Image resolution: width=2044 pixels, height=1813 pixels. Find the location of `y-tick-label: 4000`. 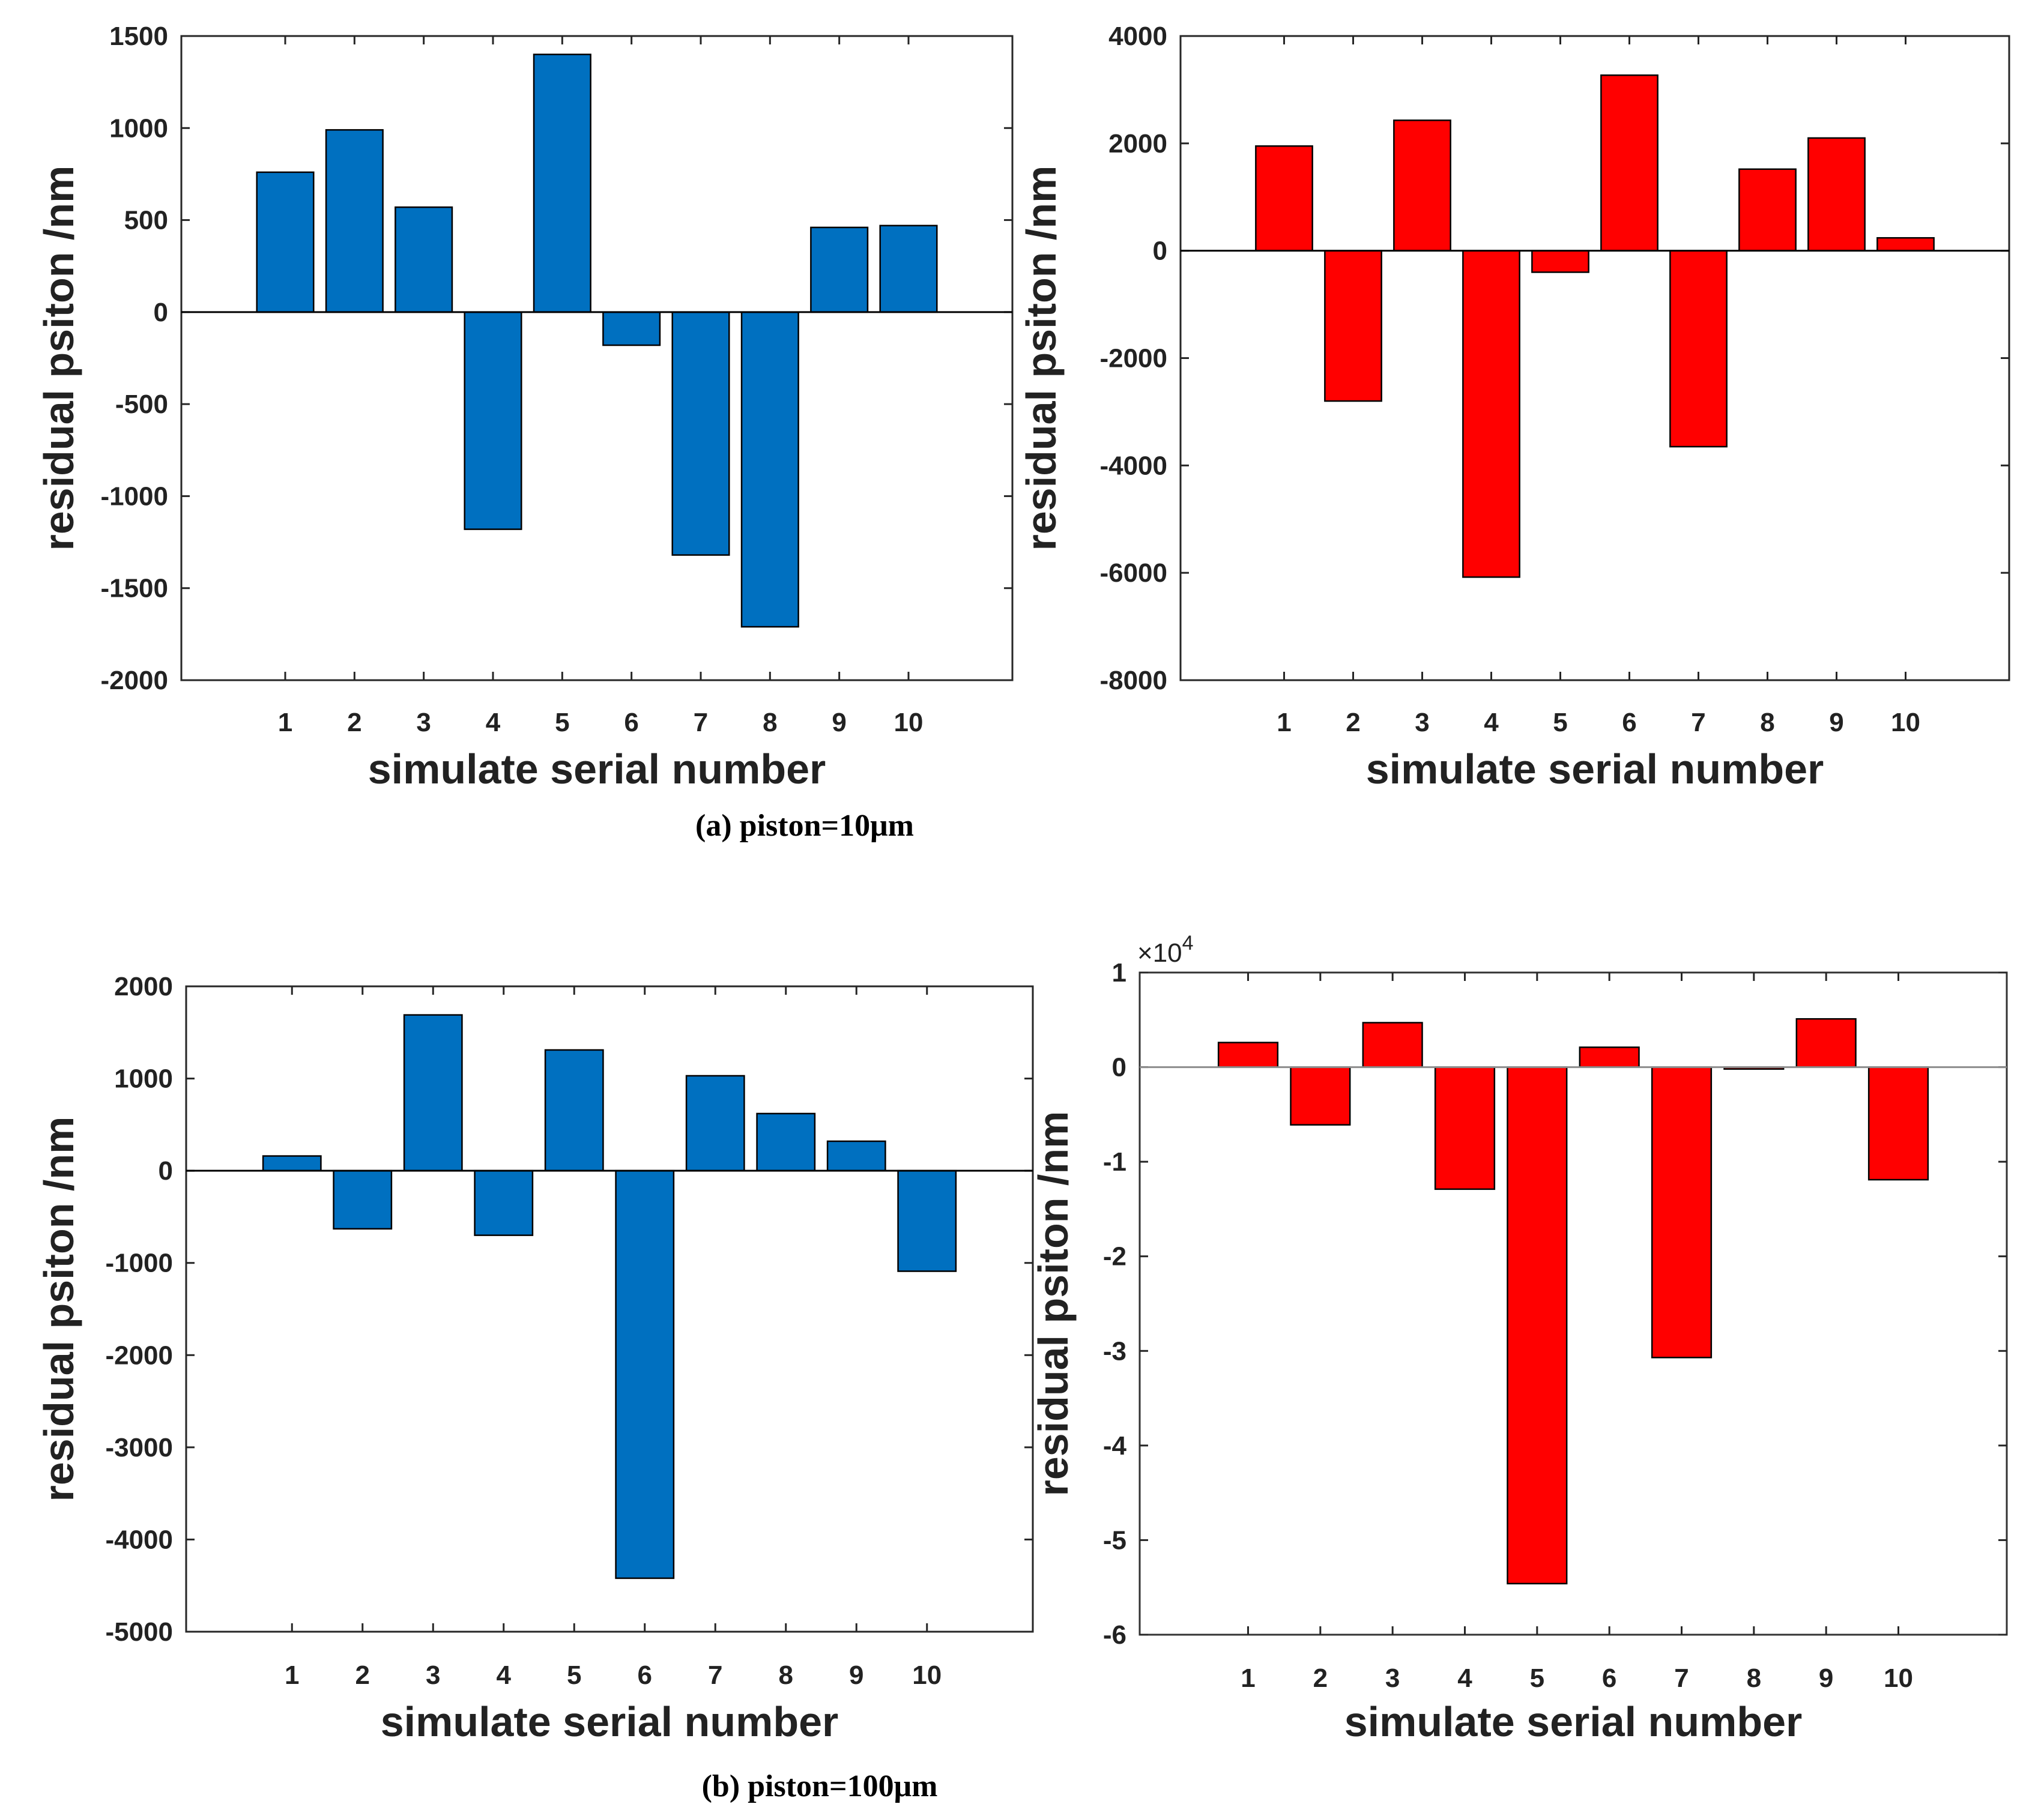

y-tick-label: 4000 is located at coordinates (1137, 36).